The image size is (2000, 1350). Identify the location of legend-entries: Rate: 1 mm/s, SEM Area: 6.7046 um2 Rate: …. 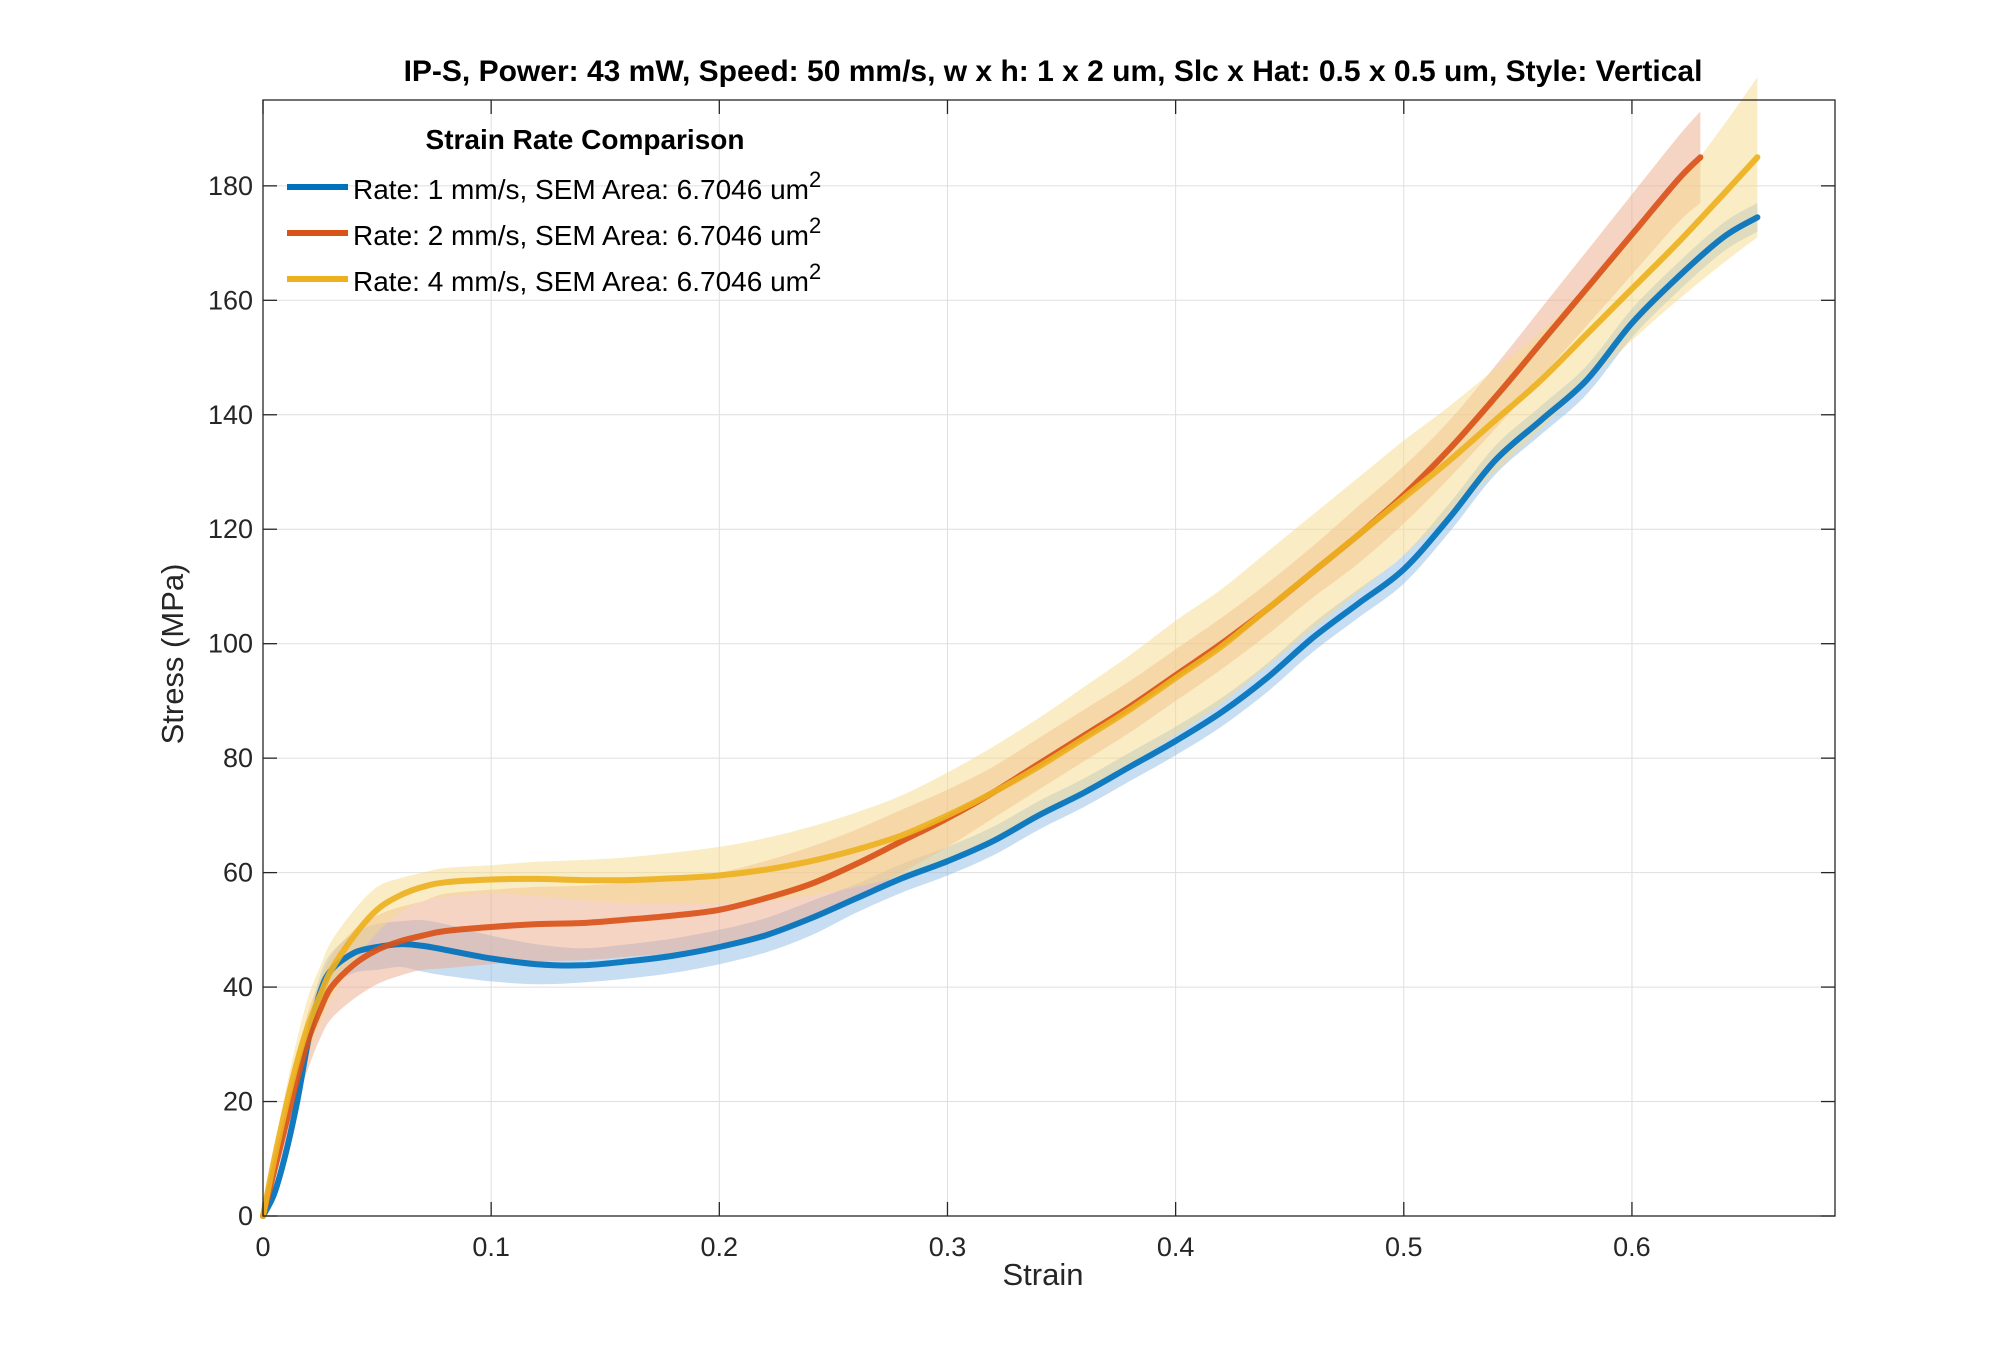
(554, 232).